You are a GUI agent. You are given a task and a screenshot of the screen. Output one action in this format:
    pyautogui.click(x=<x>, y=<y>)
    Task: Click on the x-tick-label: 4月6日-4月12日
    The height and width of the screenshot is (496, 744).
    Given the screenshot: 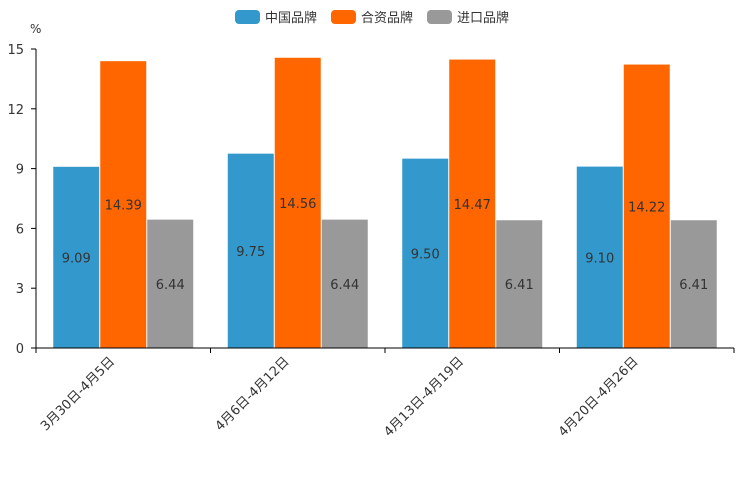 What is the action you would take?
    pyautogui.click(x=253, y=394)
    